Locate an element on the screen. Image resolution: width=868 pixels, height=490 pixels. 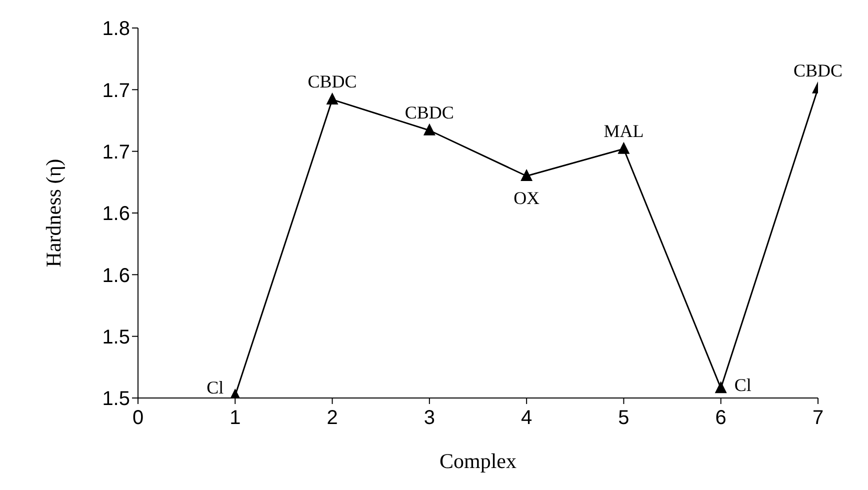
x-tick-label: 3 is located at coordinates (429, 418).